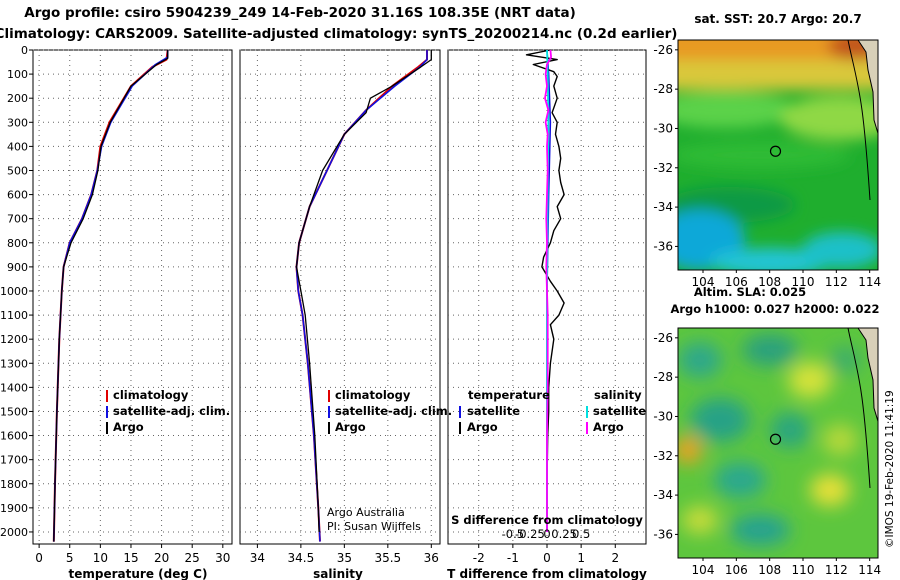 This screenshot has height=580, width=900. I want to click on x-tick-label: 34, so click(257, 558).